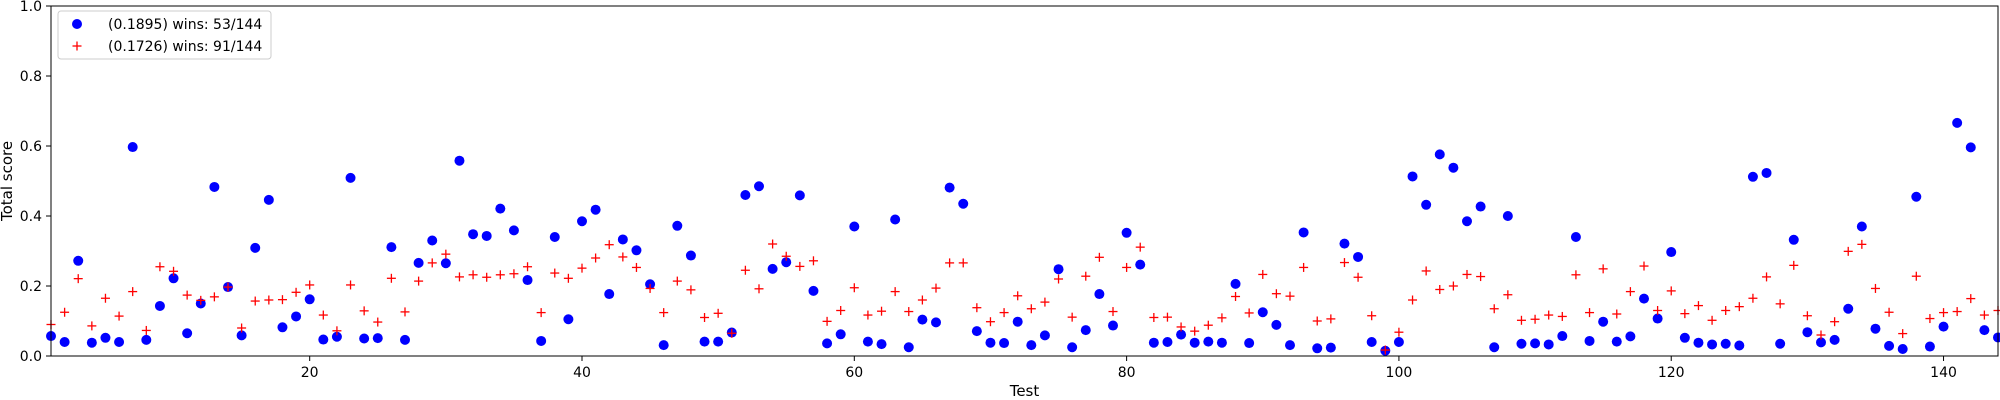 The width and height of the screenshot is (2000, 400). I want to click on y-tick-label: 0.2, so click(31, 287).